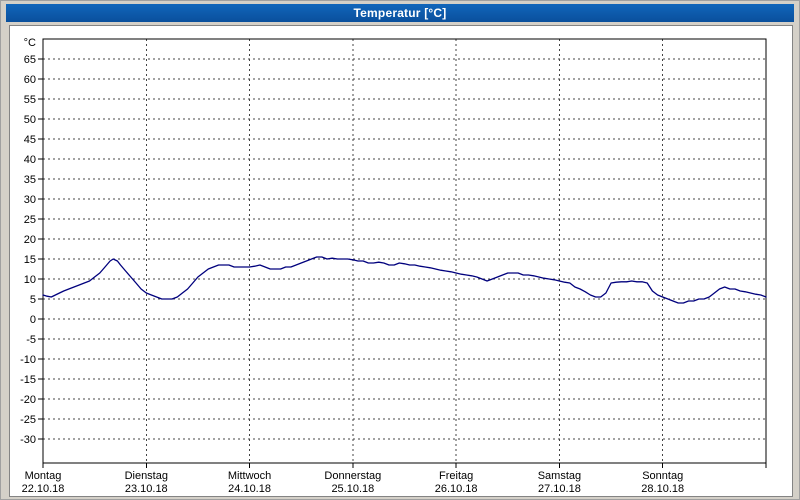 This screenshot has width=800, height=500. I want to click on window-title-bar: Temperatur [°C], so click(400, 13).